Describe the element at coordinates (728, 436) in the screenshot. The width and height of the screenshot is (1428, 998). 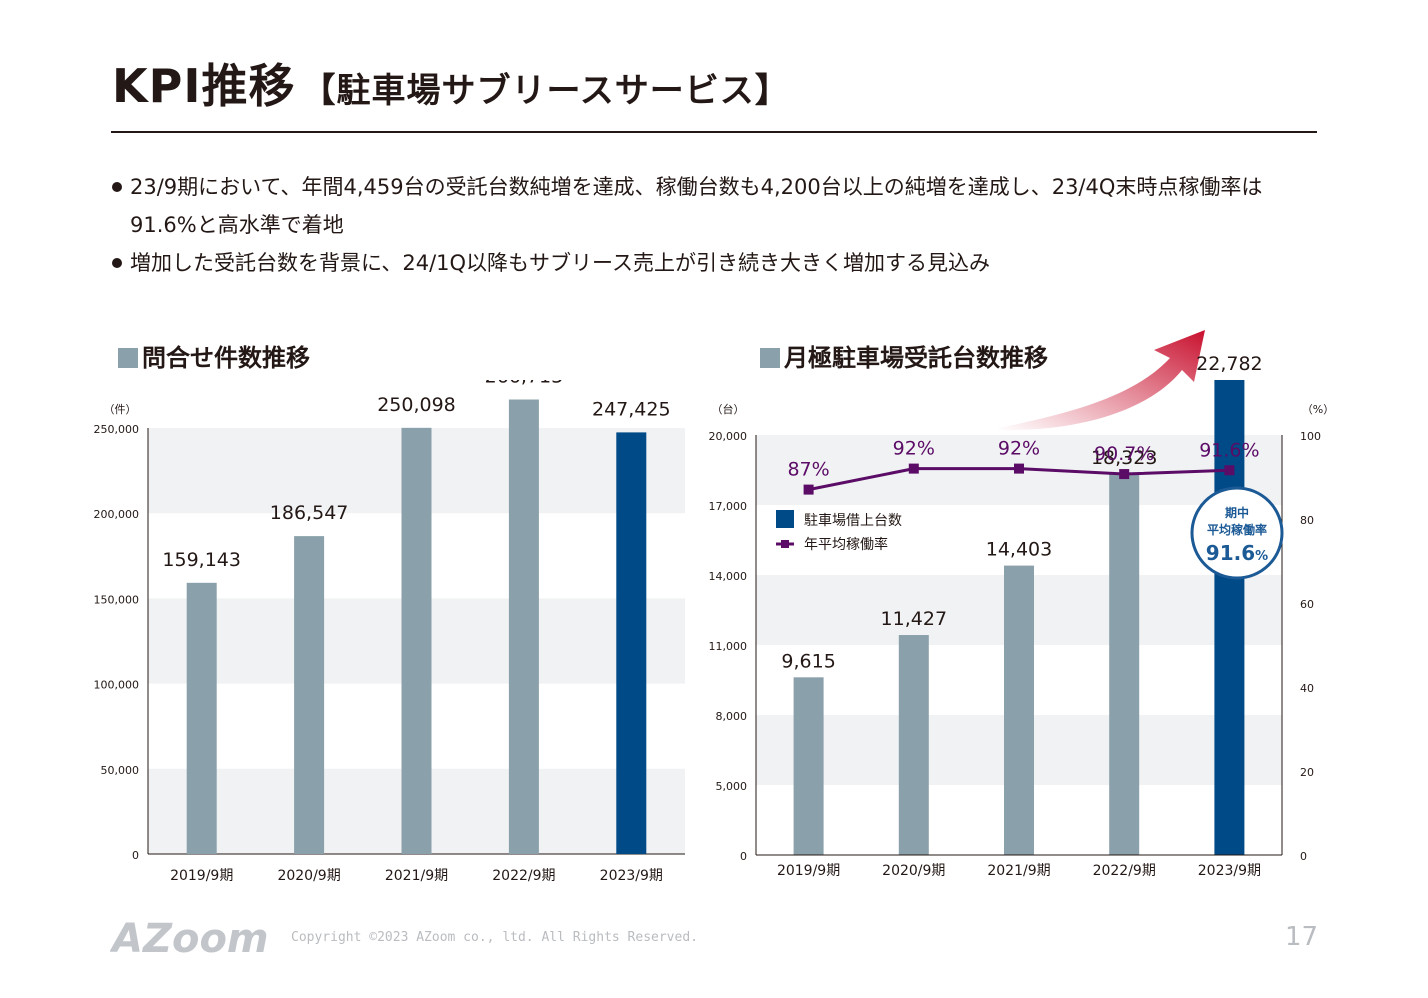
I see `y-left-tick-label: 20,000` at that location.